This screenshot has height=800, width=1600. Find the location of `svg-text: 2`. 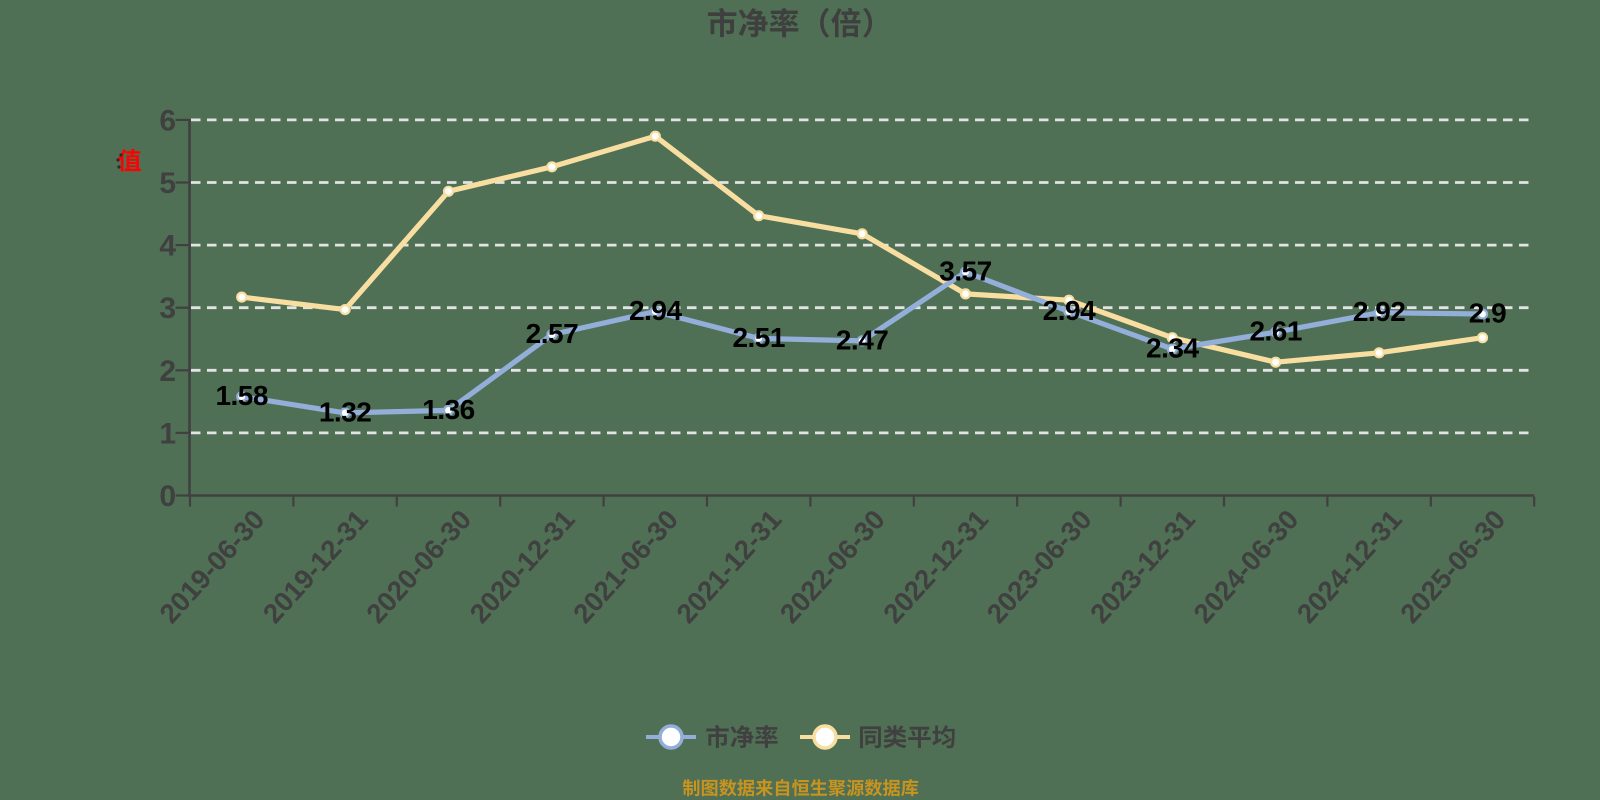

svg-text: 2 is located at coordinates (167, 371).